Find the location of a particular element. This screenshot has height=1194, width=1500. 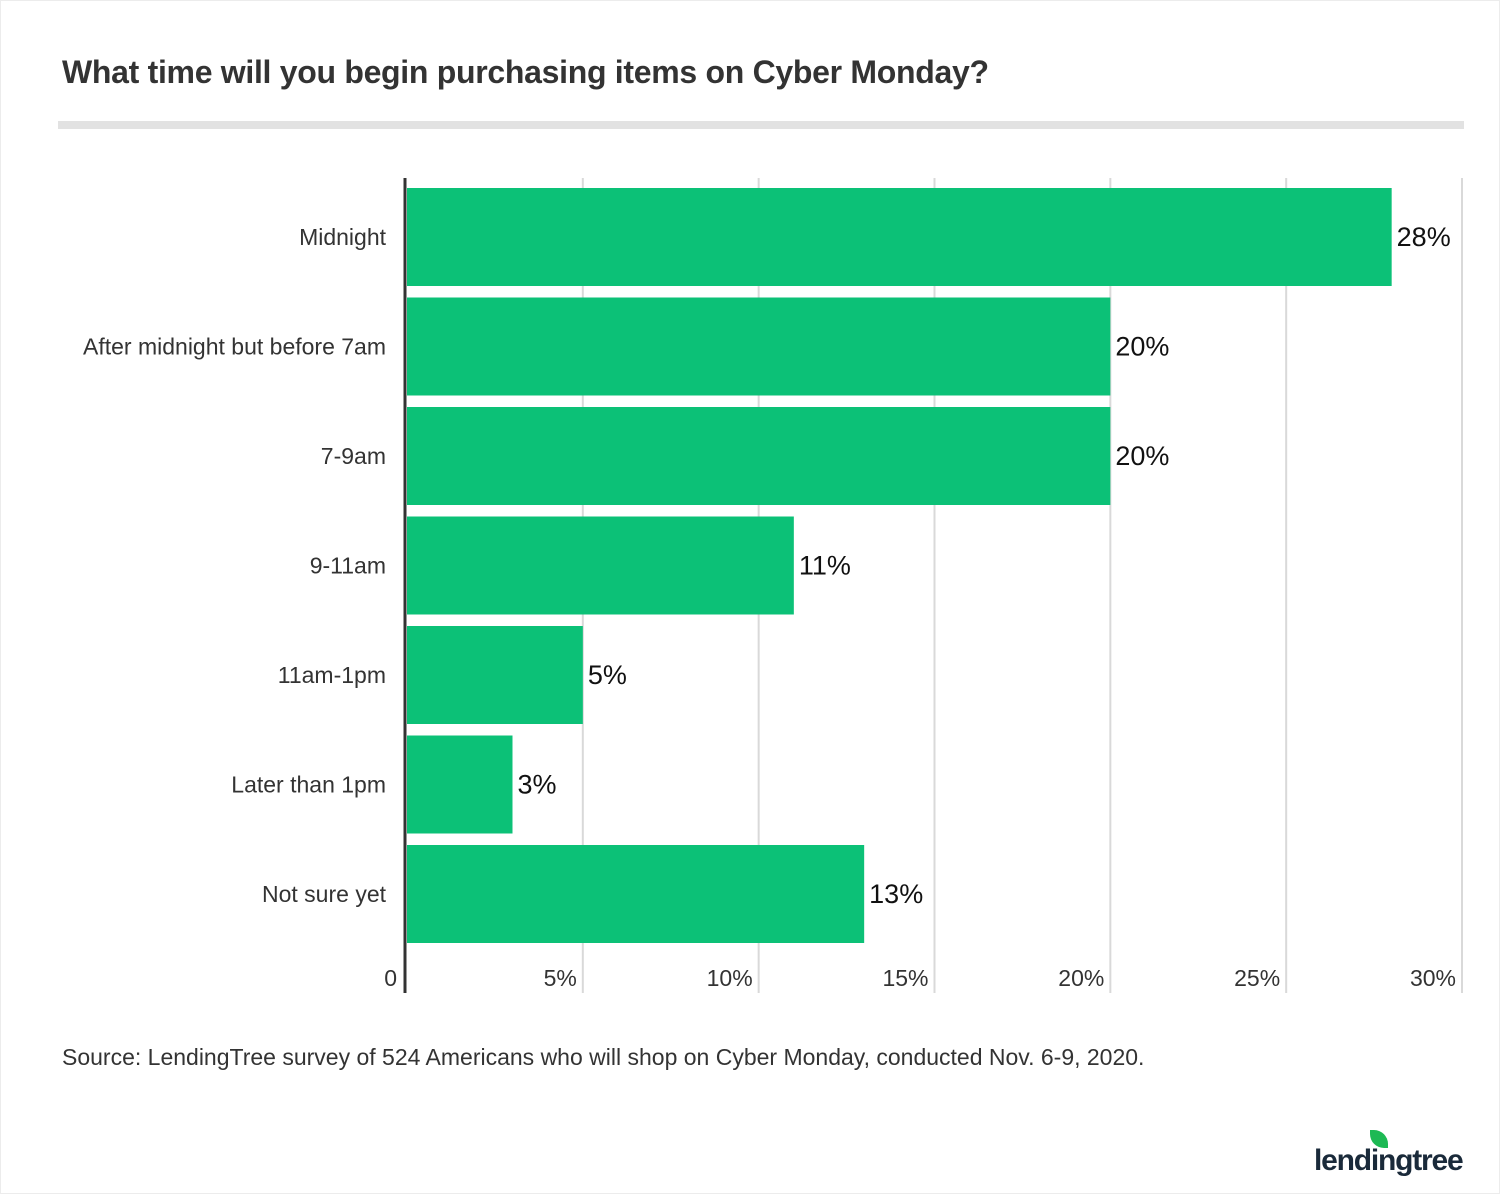

title-divider is located at coordinates (761, 125).